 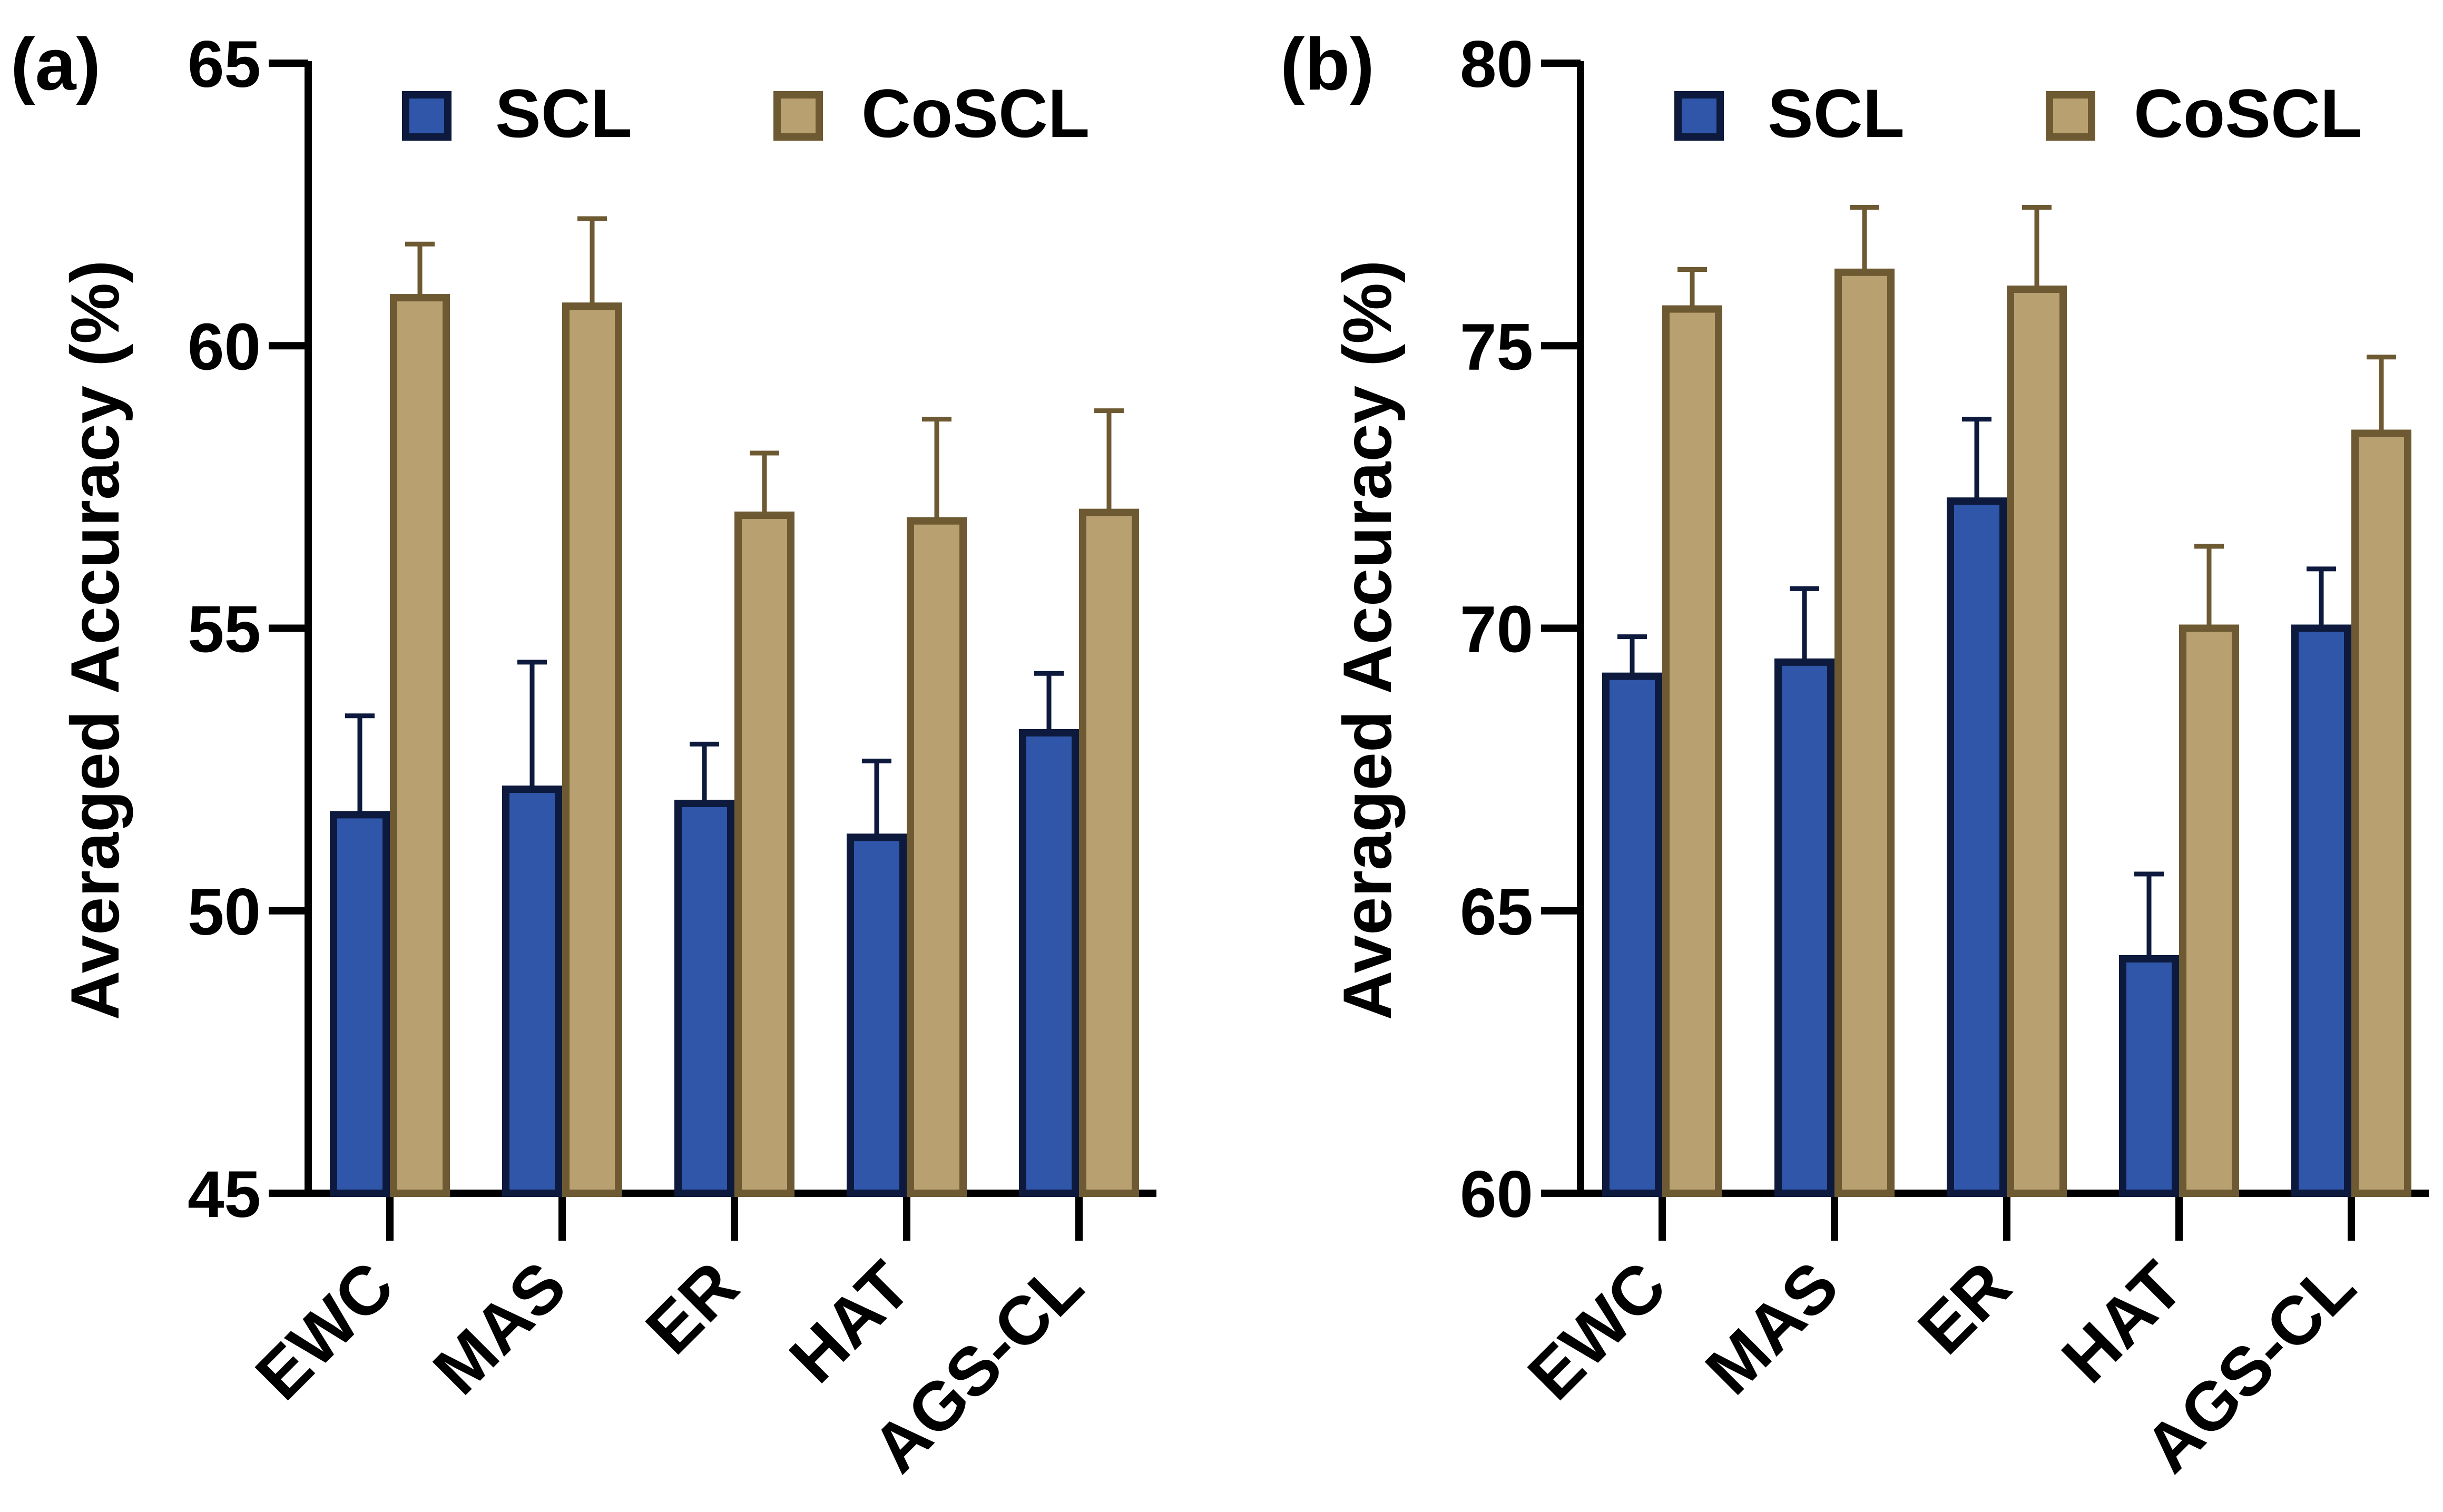 I want to click on panel-label: (b), so click(x=1327, y=64).